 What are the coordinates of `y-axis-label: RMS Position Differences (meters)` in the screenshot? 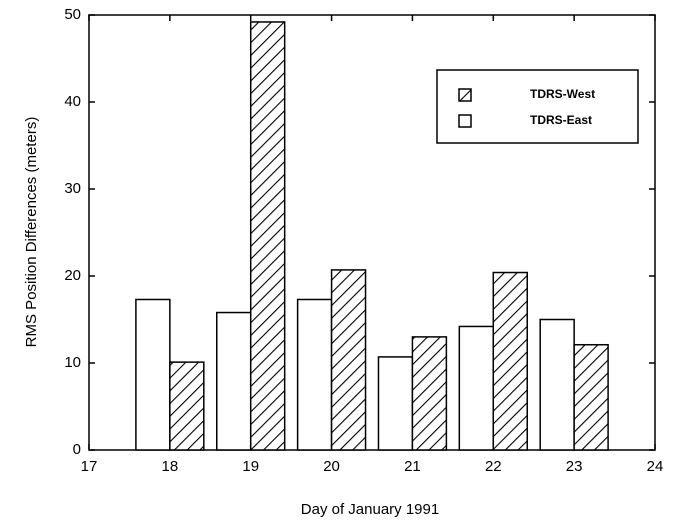 It's located at (31, 232).